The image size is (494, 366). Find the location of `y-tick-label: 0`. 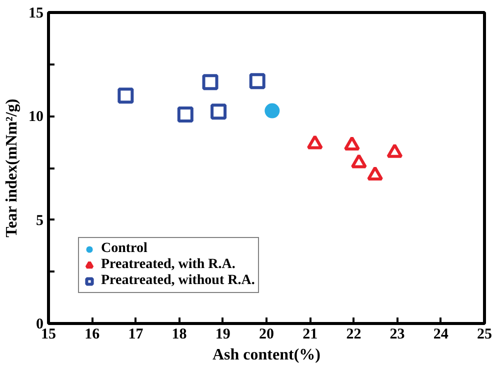

y-tick-label: 0 is located at coordinates (40, 324).